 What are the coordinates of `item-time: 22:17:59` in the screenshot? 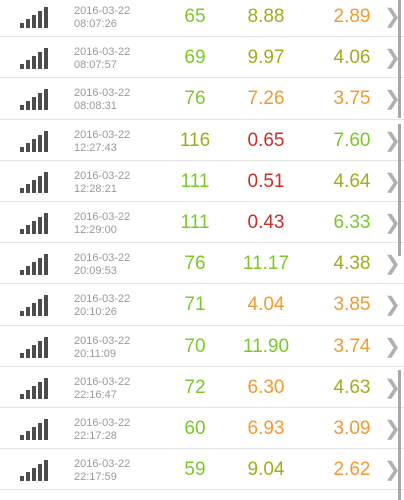 It's located at (95, 477).